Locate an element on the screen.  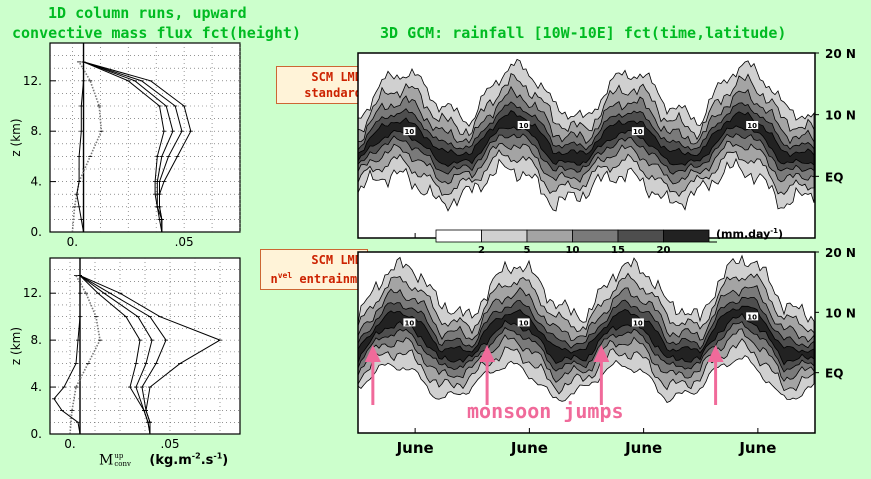
month-label-june-2: June is located at coordinates (529, 448).